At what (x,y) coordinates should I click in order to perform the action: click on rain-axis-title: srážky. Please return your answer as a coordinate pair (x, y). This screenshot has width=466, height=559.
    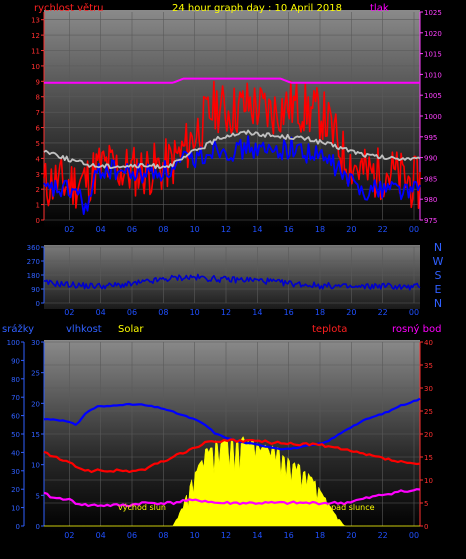
    Looking at the image, I should click on (18, 329).